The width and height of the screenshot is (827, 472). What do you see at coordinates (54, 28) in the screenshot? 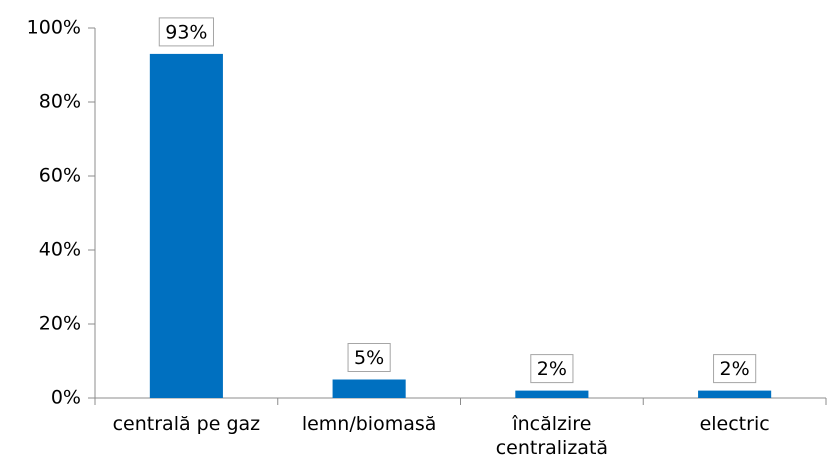
I see `y-tick-label: 100%` at bounding box center [54, 28].